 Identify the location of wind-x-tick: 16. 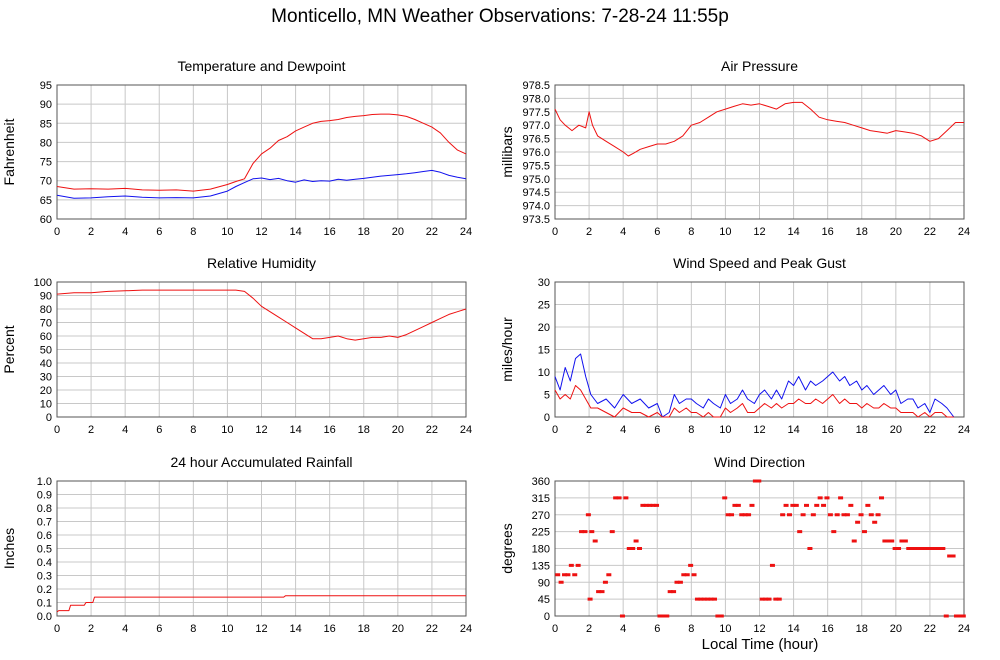
(828, 430).